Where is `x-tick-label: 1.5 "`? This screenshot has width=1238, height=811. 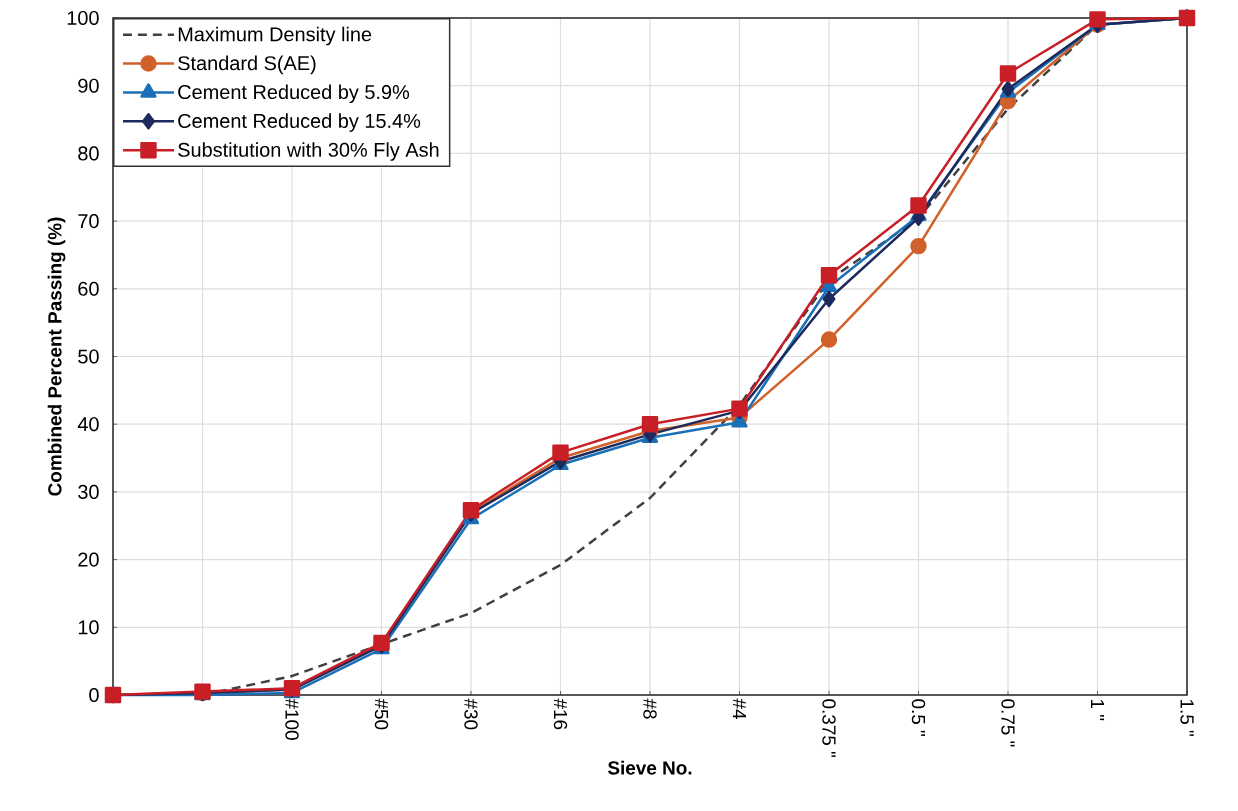
x-tick-label: 1.5 " is located at coordinates (1187, 717).